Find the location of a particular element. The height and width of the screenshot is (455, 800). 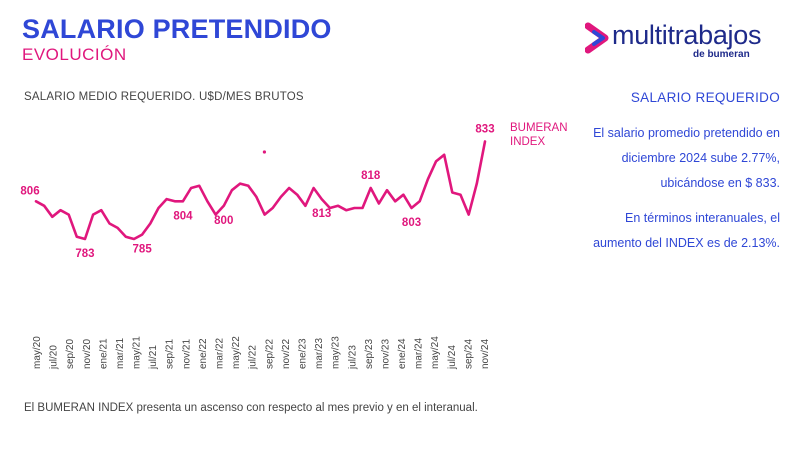

x-tick-label: sep/22 is located at coordinates (269, 354).